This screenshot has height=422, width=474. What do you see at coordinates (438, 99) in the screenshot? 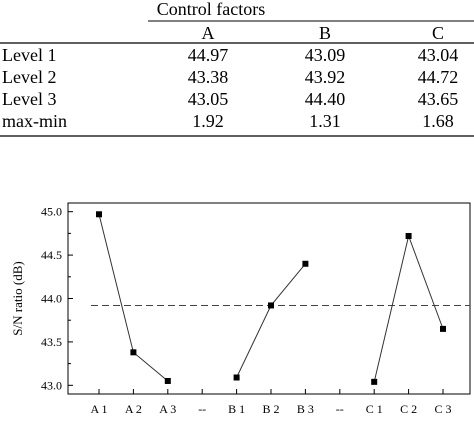
I see `table-cell: 43.65` at bounding box center [438, 99].